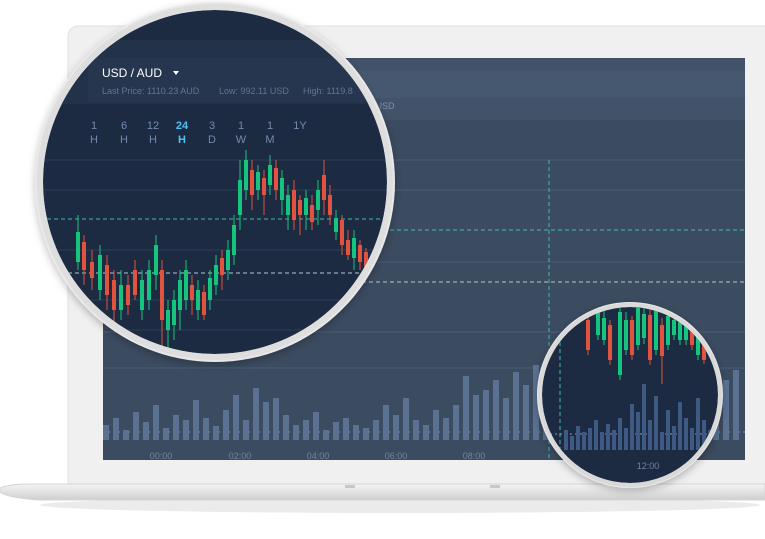  Describe the element at coordinates (648, 466) in the screenshot. I see `time-label: 12:00` at that location.